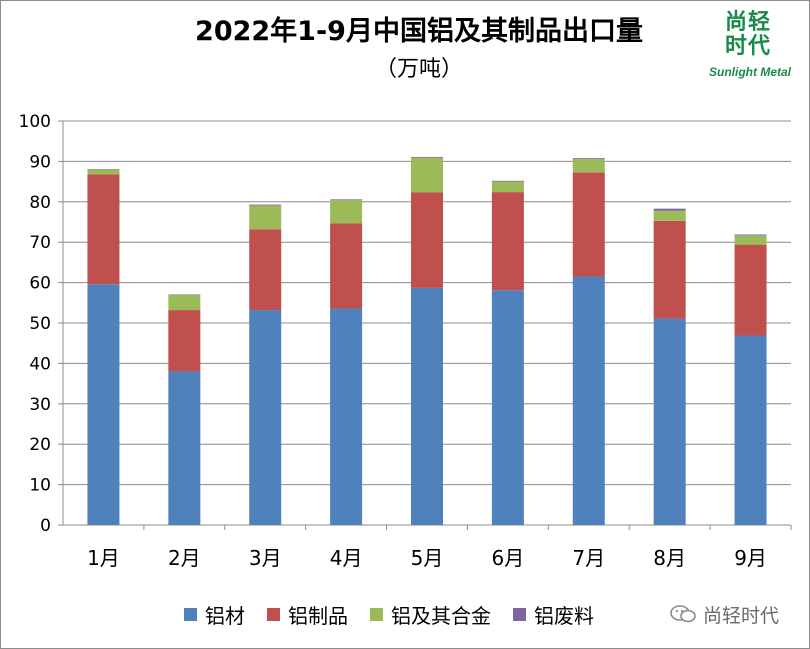 The width and height of the screenshot is (810, 649). What do you see at coordinates (318, 615) in the screenshot?
I see `legend-label: 铝制品` at bounding box center [318, 615].